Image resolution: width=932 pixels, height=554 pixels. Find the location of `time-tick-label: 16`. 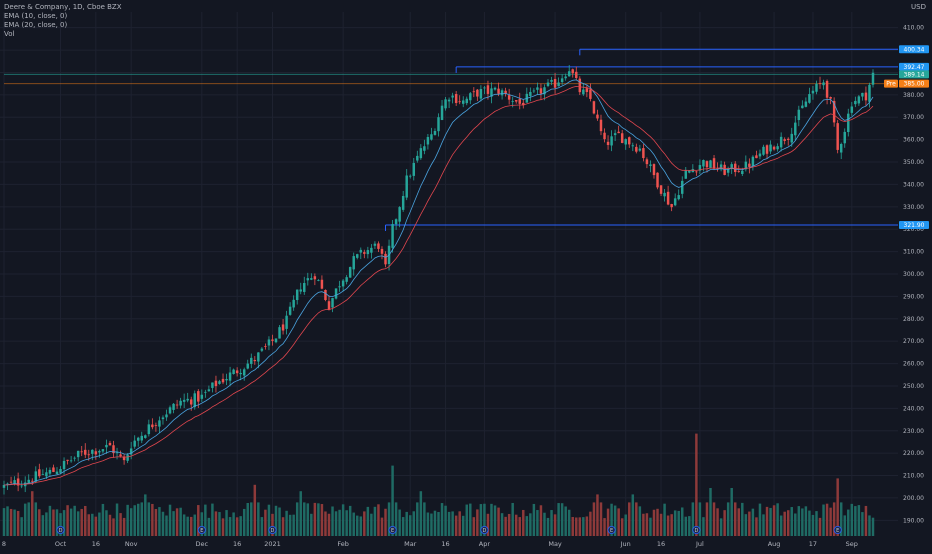

time-tick-label: 16 is located at coordinates (237, 544).